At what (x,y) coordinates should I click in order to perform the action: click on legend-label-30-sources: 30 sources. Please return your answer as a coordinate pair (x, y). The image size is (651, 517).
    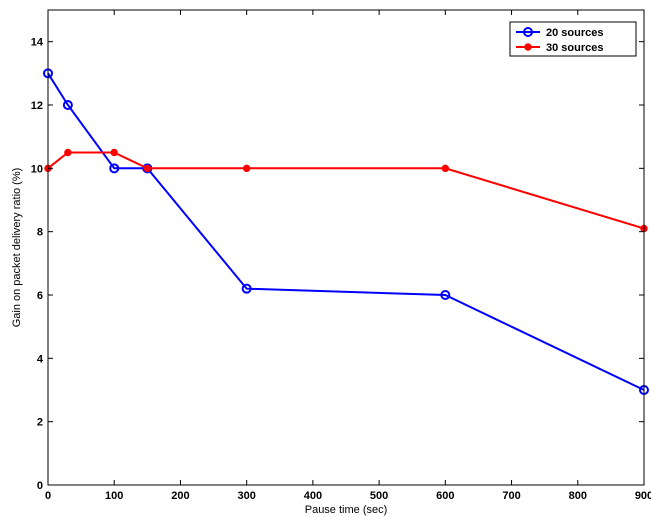
    Looking at the image, I should click on (574, 48).